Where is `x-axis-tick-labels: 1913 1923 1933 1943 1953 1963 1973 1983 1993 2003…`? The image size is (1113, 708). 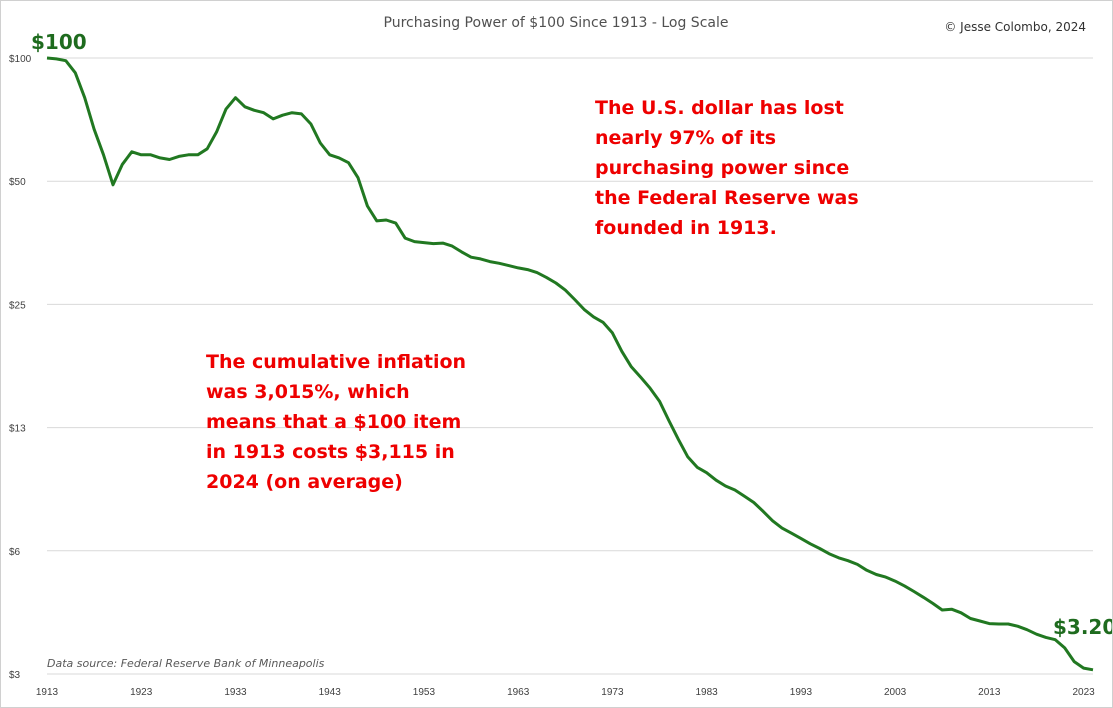
x-axis-tick-labels: 1913 1923 1933 1943 1953 1963 1973 1983 1993 2003… is located at coordinates (565, 692).